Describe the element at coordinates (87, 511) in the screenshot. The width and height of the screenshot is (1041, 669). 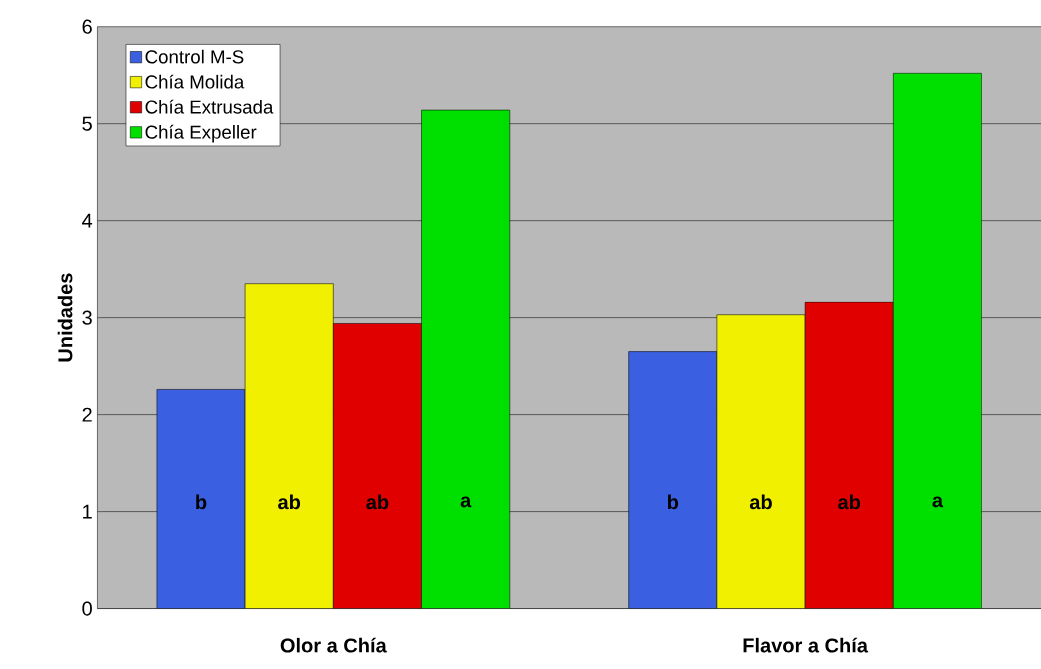
I see `y-tick-label: 1` at that location.